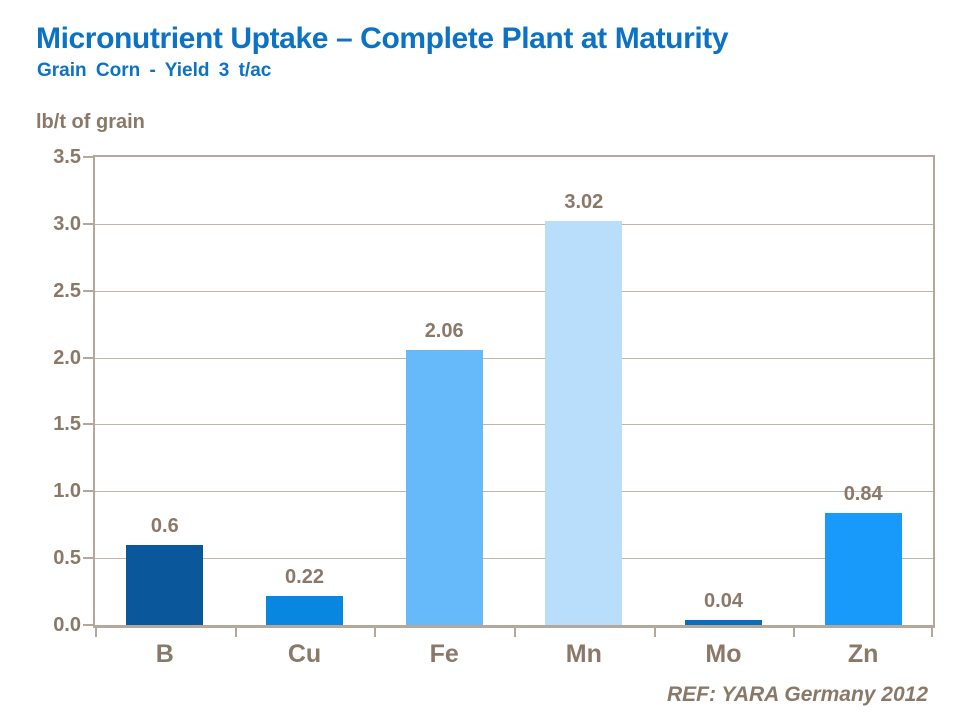 This screenshot has width=960, height=720. What do you see at coordinates (863, 568) in the screenshot?
I see `bar-Zn` at bounding box center [863, 568].